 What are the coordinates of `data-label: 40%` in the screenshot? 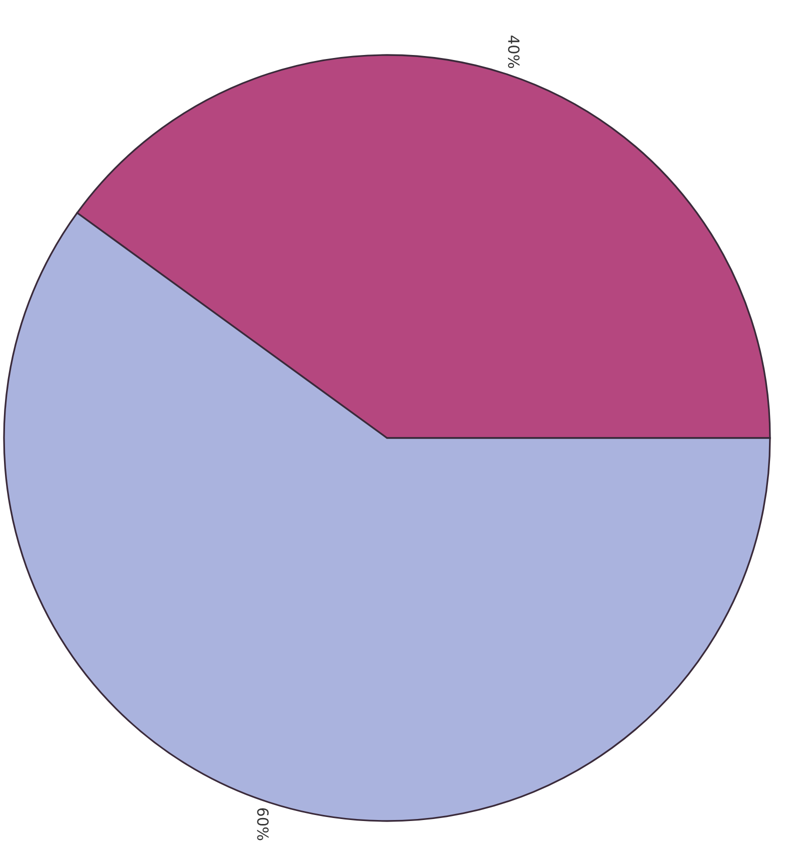 It's located at (514, 52).